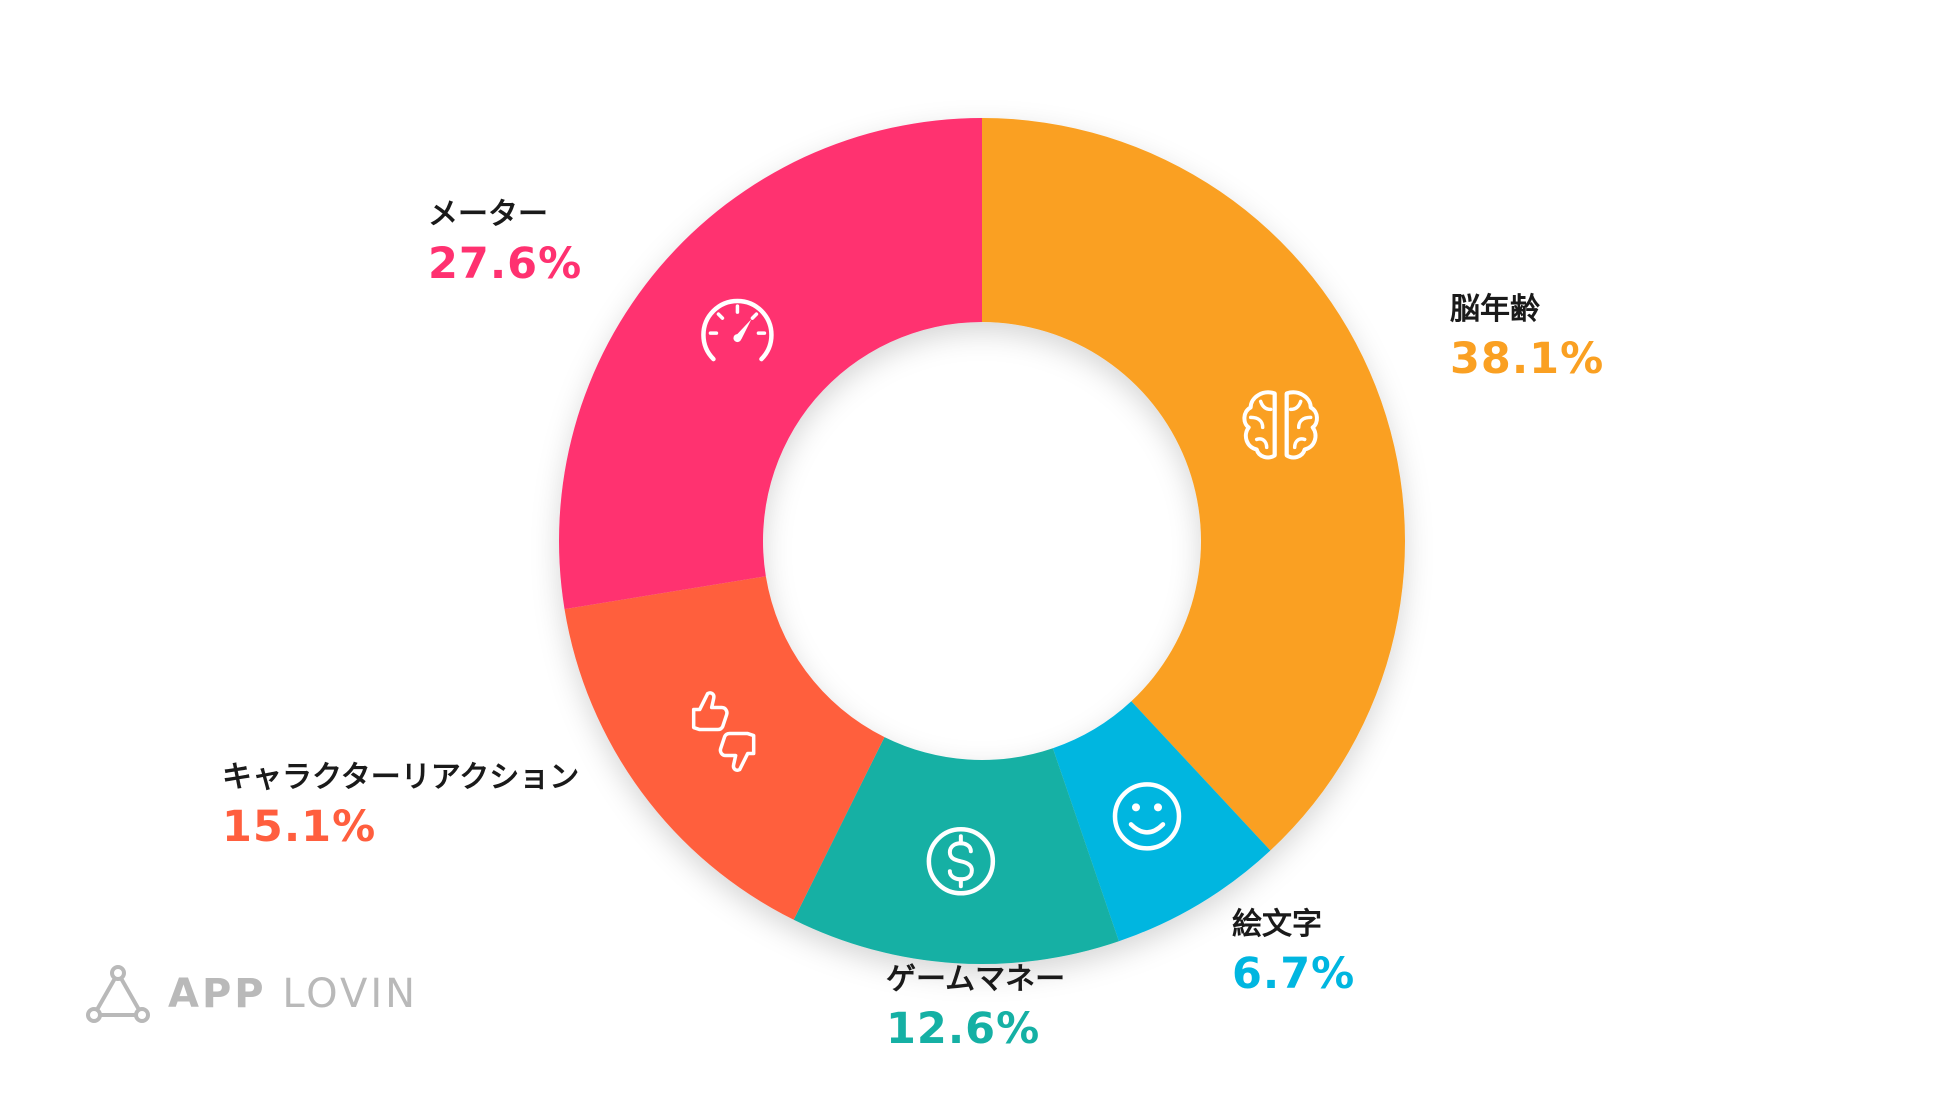  Describe the element at coordinates (961, 861) in the screenshot. I see `dollar-coin-icon` at that location.